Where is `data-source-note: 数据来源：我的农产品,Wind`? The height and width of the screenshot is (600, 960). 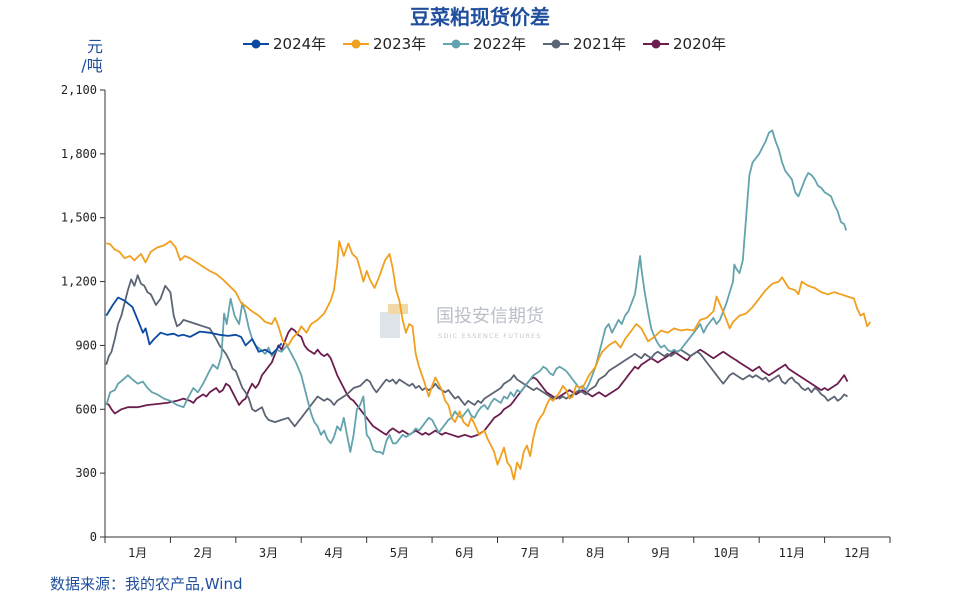
data-source-note: 数据来源：我的农产品,Wind is located at coordinates (146, 584).